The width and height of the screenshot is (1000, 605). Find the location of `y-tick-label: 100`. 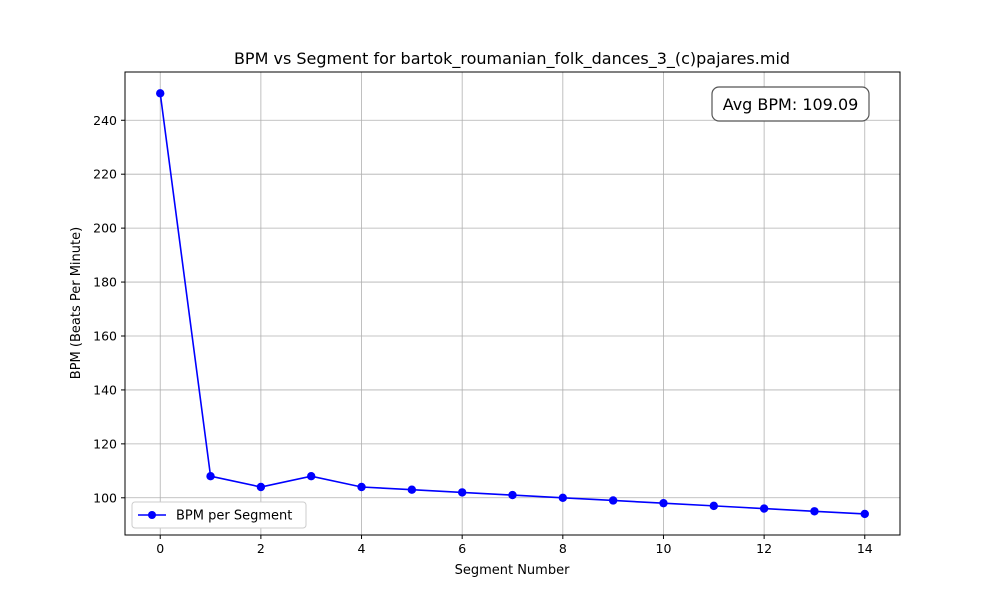

y-tick-label: 100 is located at coordinates (105, 497).